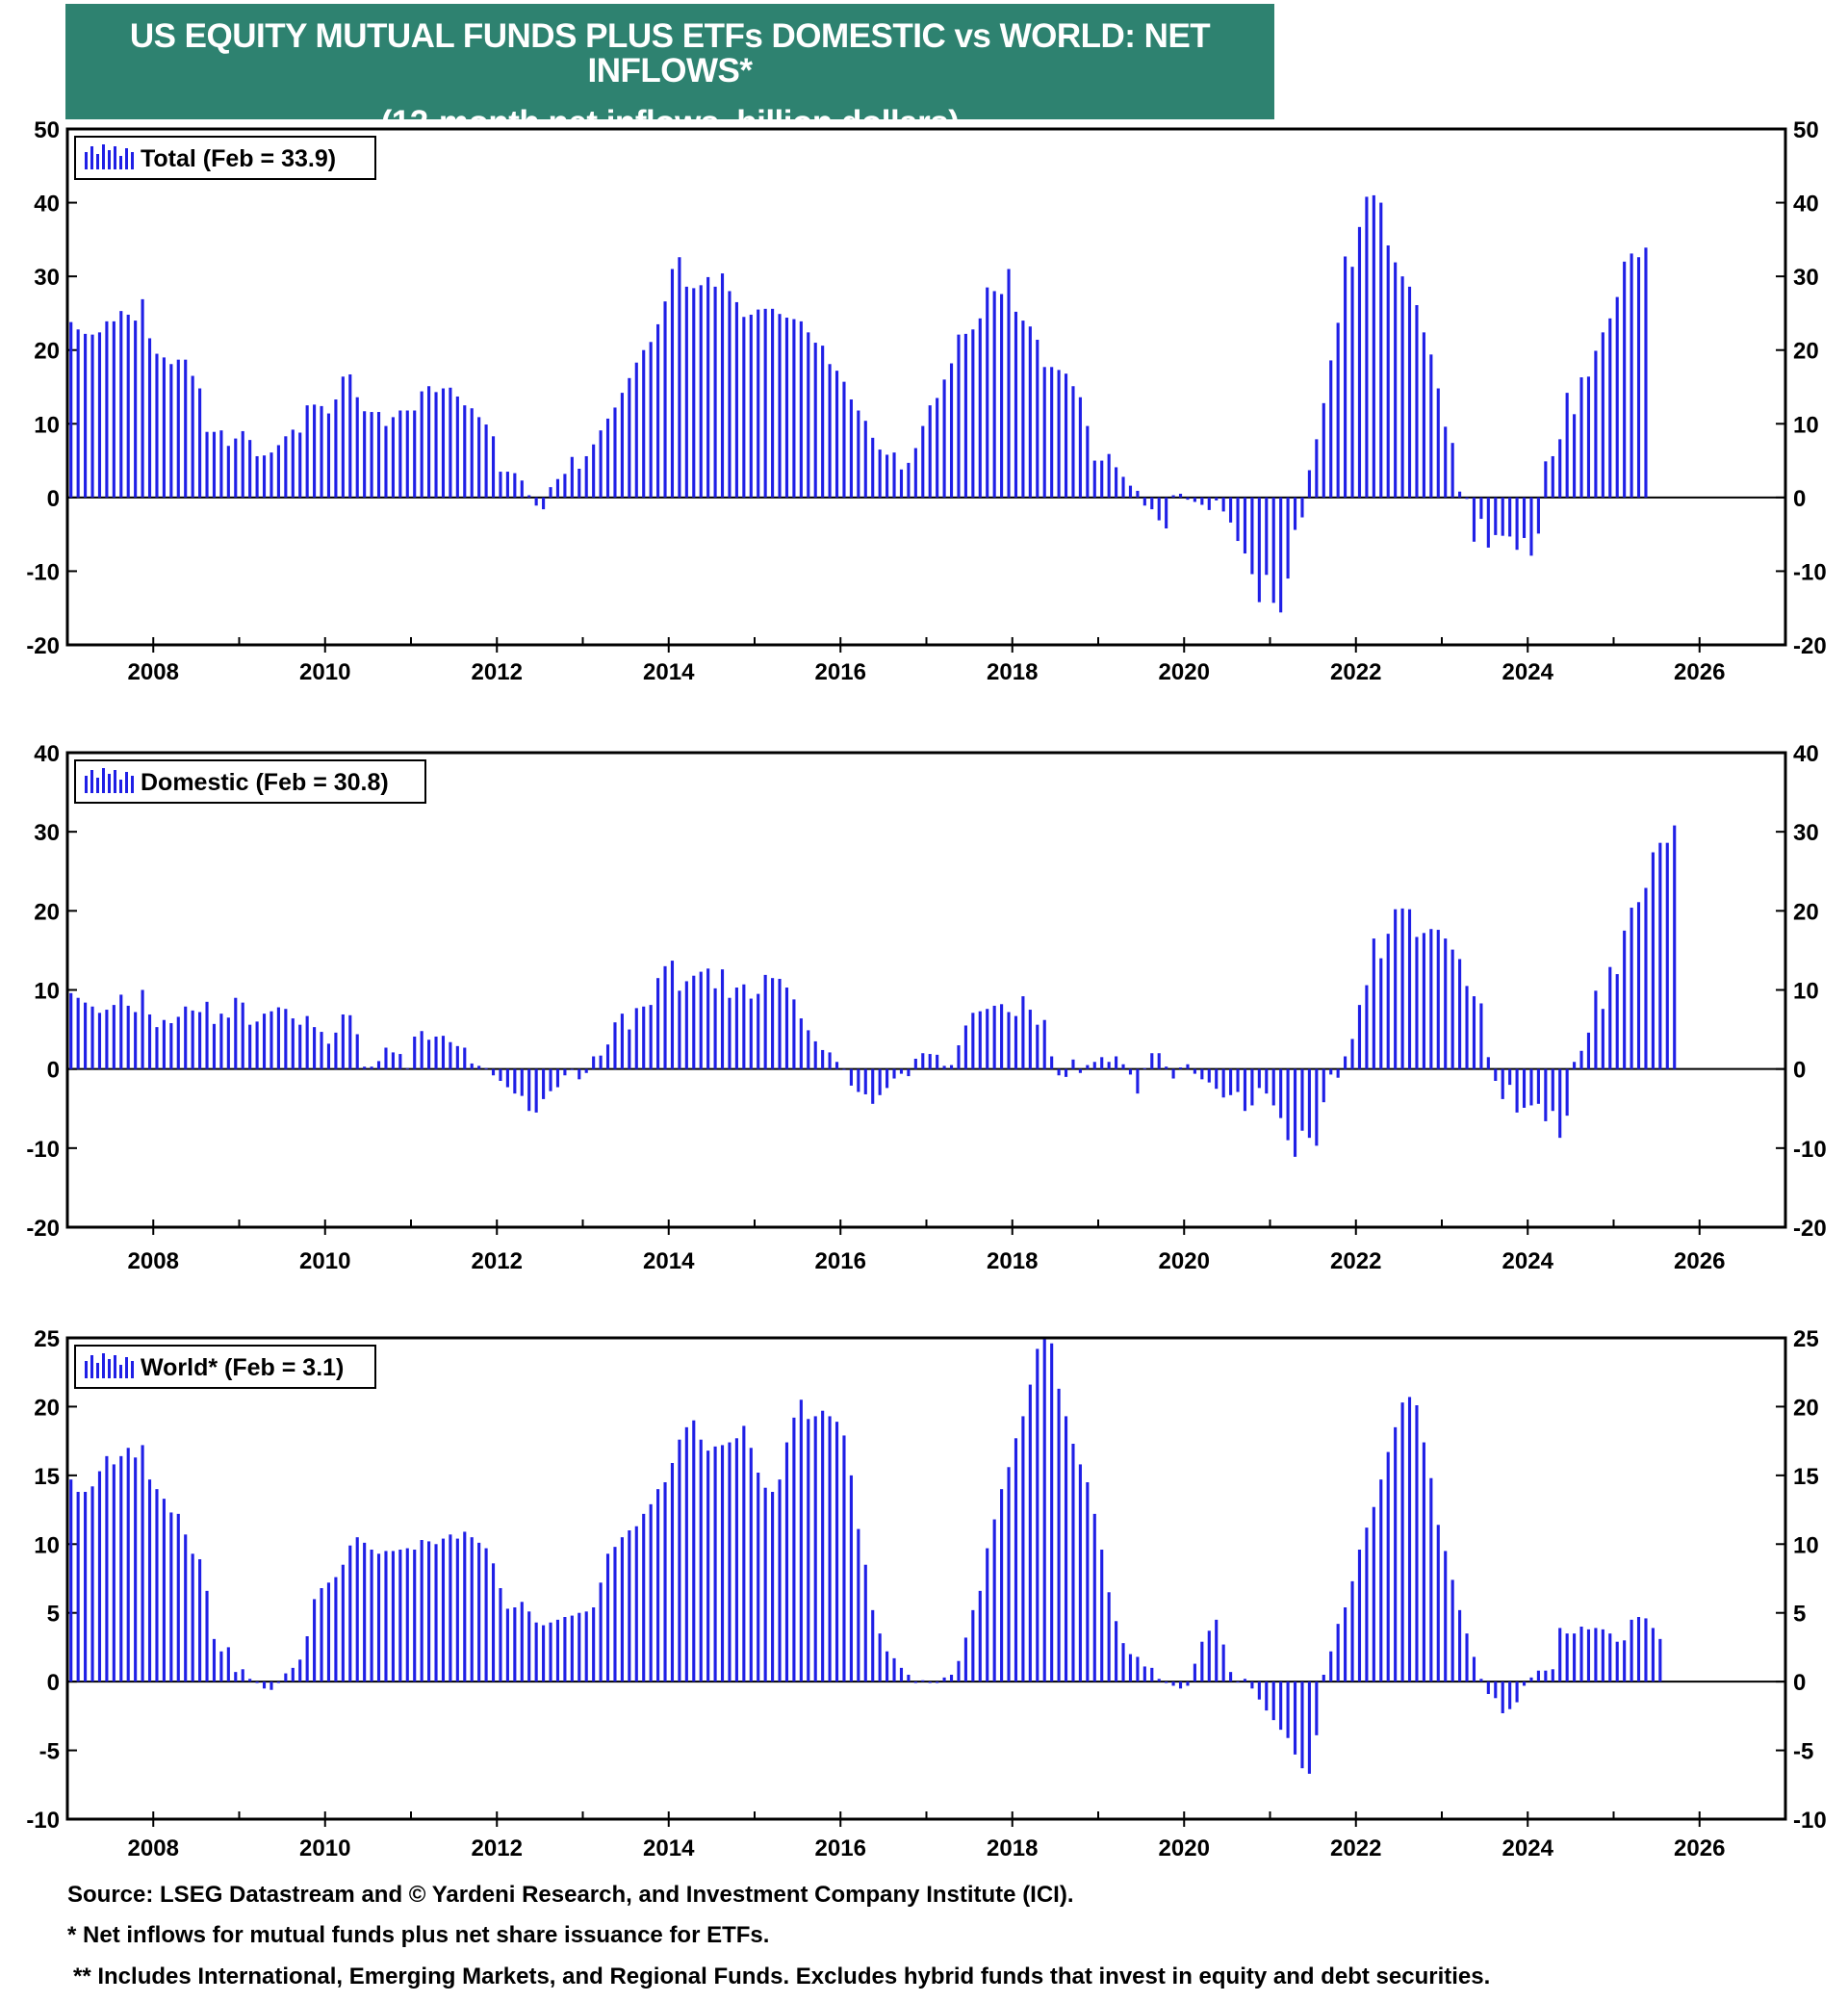 The width and height of the screenshot is (1848, 2002). I want to click on y-tick-label-left: 30, so click(47, 278).